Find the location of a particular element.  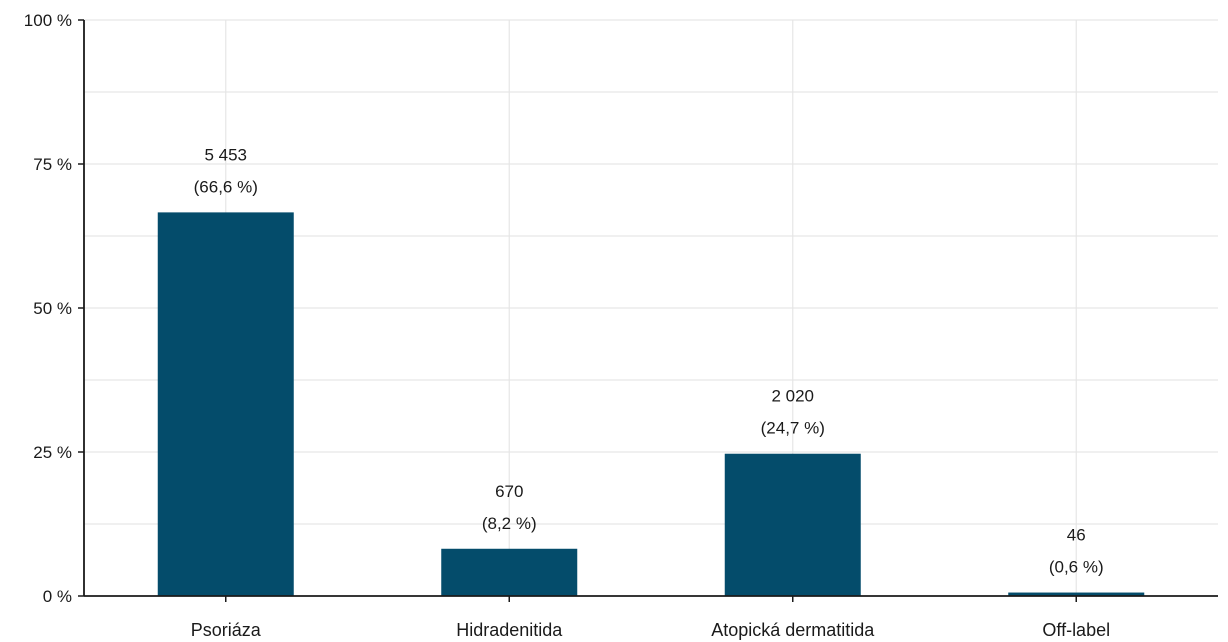

data-label-percent: (8,2 %) is located at coordinates (509, 523).